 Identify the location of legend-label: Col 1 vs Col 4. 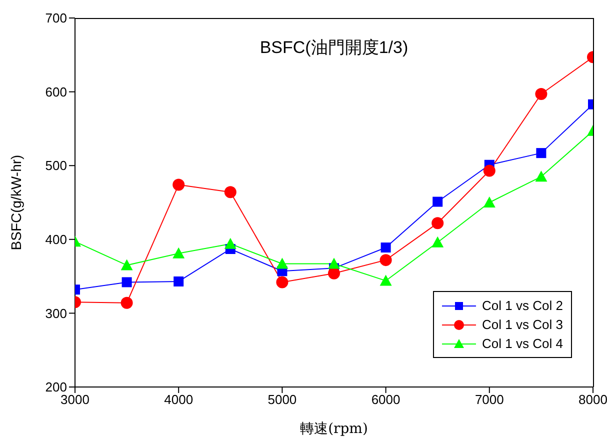
(522, 343).